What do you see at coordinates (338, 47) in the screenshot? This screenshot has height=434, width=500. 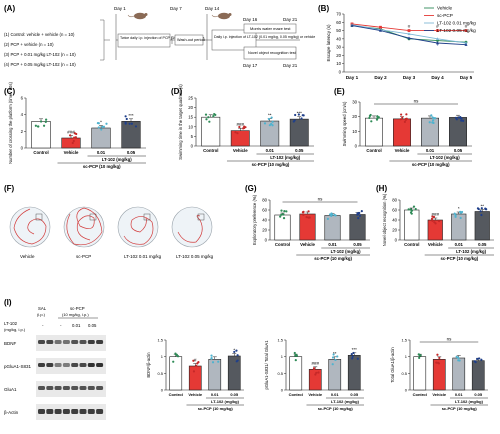 I see `y-tick-label: 30` at bounding box center [338, 47].